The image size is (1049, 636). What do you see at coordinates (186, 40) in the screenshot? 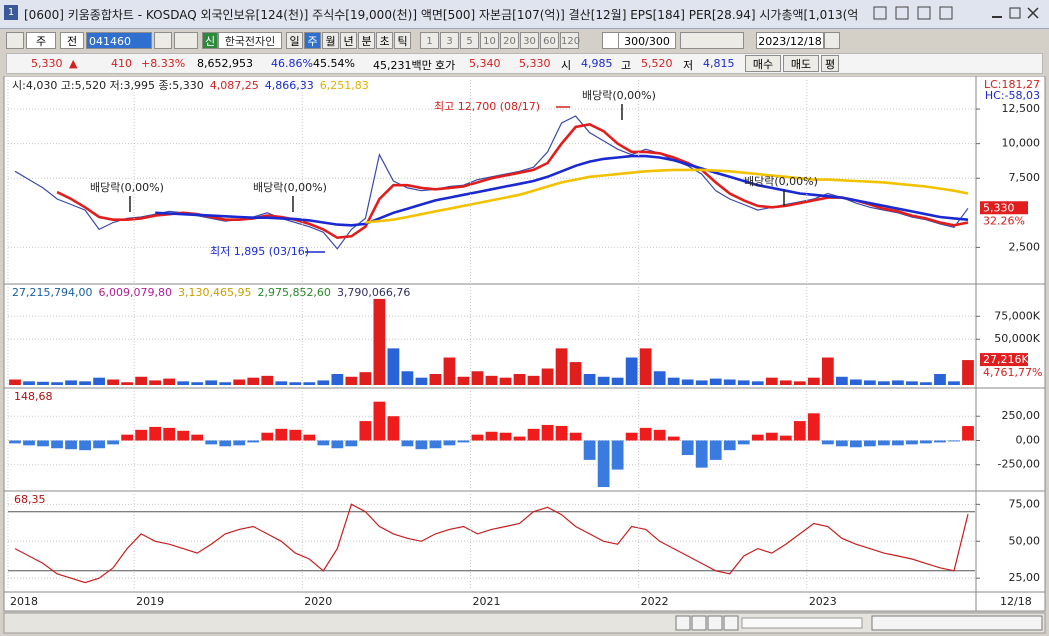
I see `sound-button` at bounding box center [186, 40].